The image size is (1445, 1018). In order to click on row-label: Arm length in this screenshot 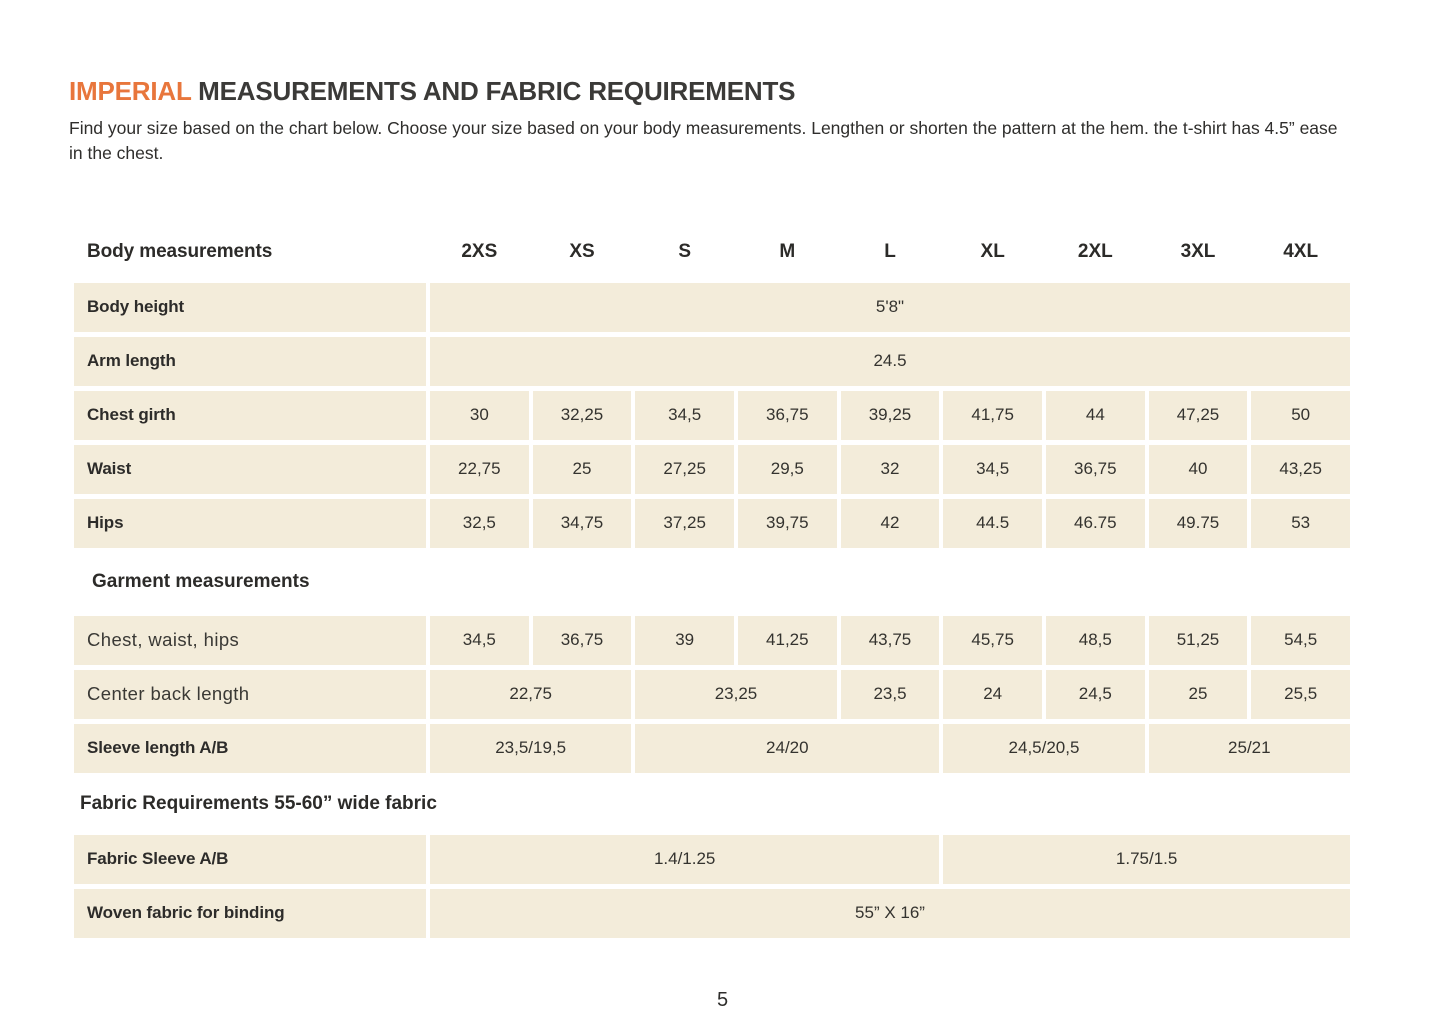, I will do `click(250, 361)`.